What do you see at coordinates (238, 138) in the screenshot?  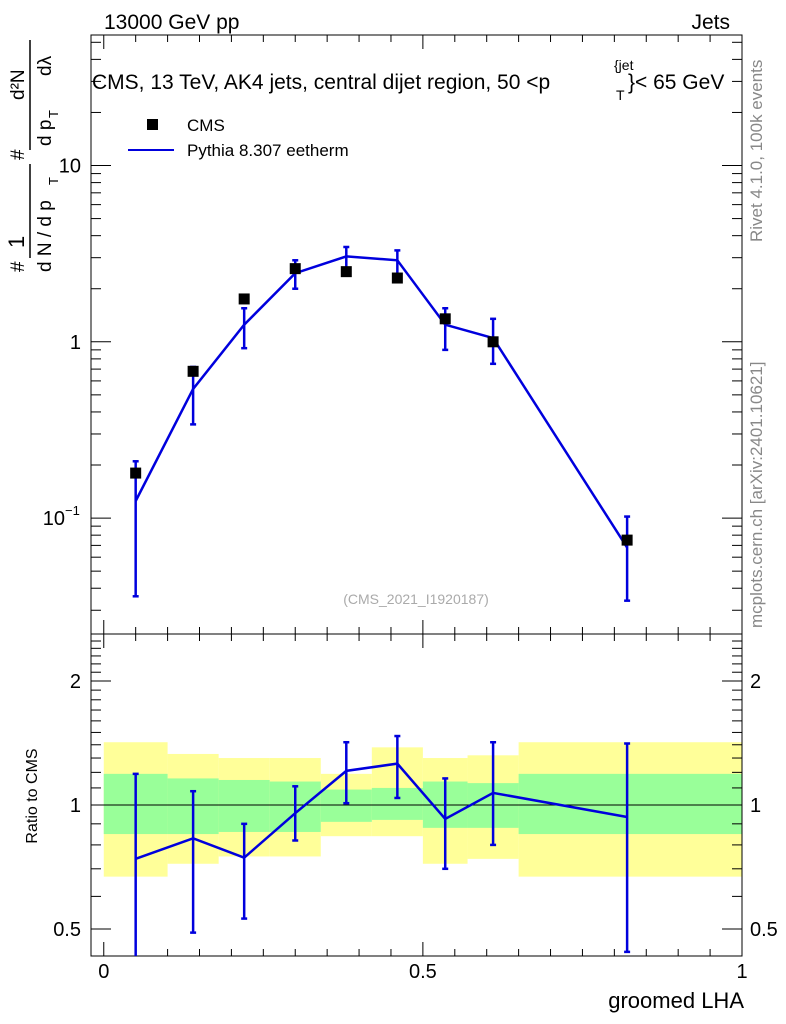 I see `legend: CMS Pythia 8.307 eetherm` at bounding box center [238, 138].